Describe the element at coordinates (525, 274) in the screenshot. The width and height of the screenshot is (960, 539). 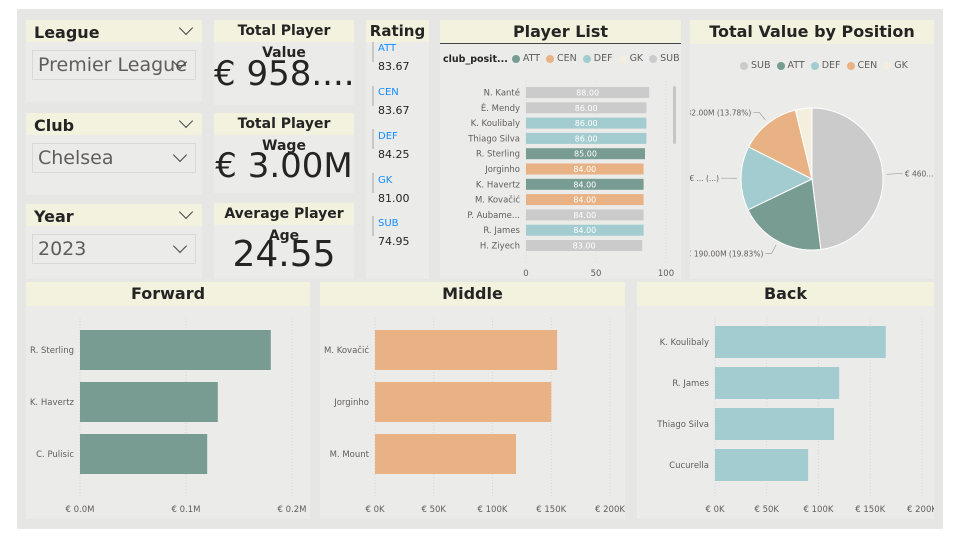
I see `x-tick-label: 0` at that location.